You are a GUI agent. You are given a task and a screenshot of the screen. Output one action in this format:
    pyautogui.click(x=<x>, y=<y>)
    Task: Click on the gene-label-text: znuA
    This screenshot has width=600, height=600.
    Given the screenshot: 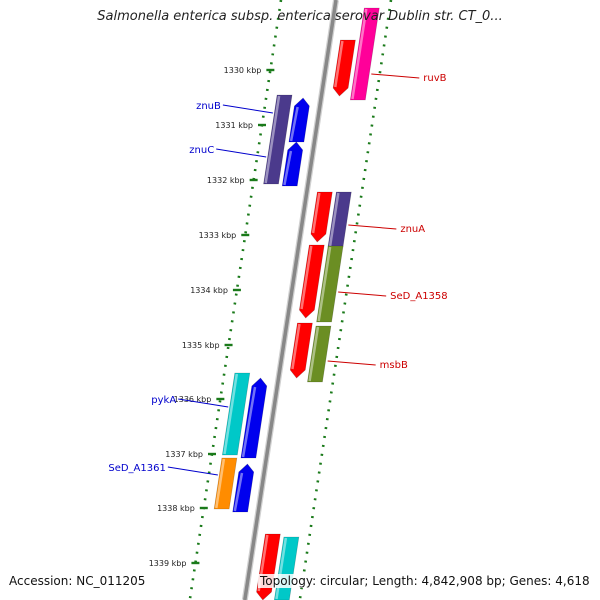 What is the action you would take?
    pyautogui.click(x=412, y=229)
    